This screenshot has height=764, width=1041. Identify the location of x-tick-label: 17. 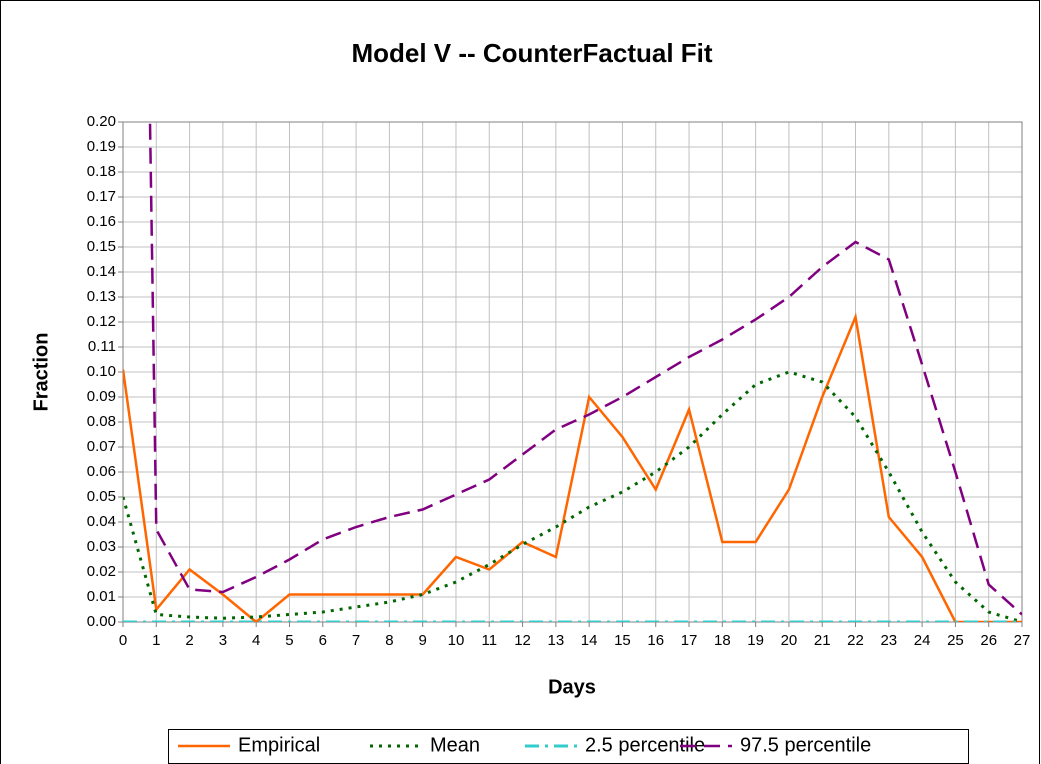
(689, 640).